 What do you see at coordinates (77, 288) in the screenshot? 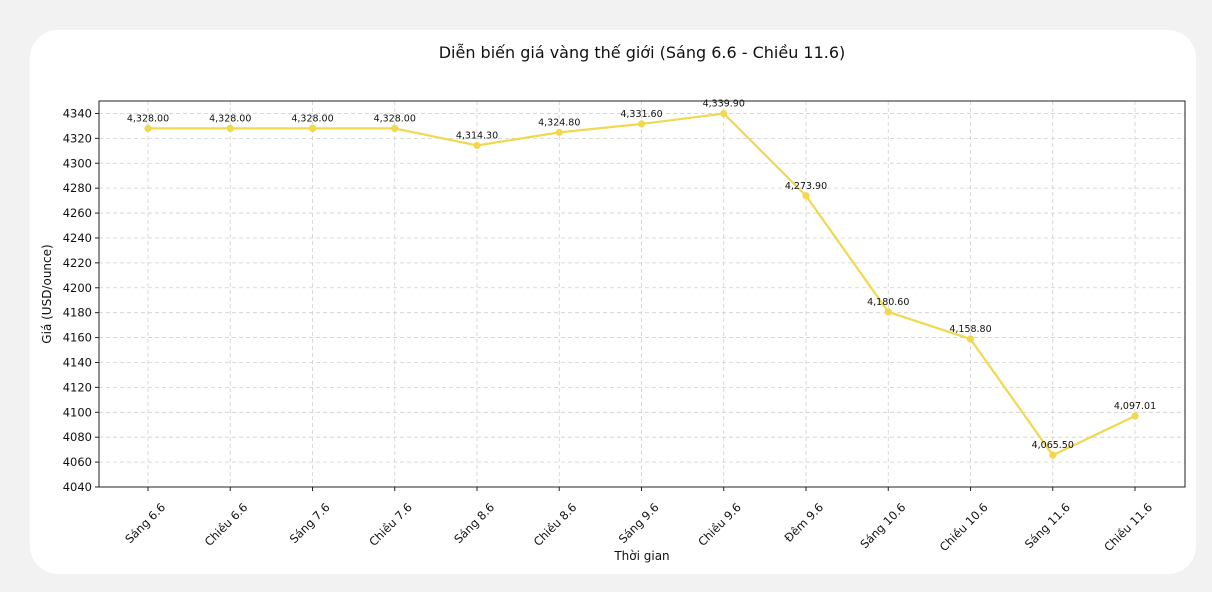
I see `y-tick-label: 4200` at bounding box center [77, 288].